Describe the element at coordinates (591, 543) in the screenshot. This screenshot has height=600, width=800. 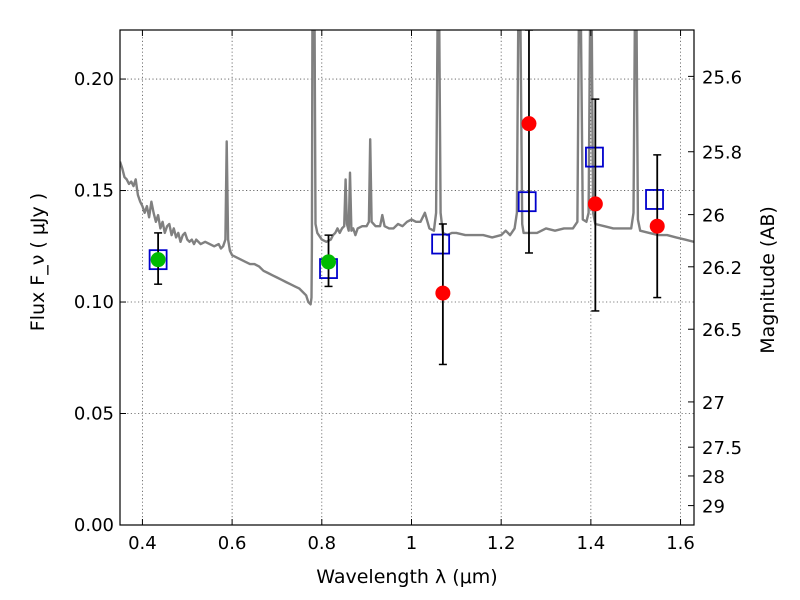
I see `x-tick-label: 1.4` at that location.